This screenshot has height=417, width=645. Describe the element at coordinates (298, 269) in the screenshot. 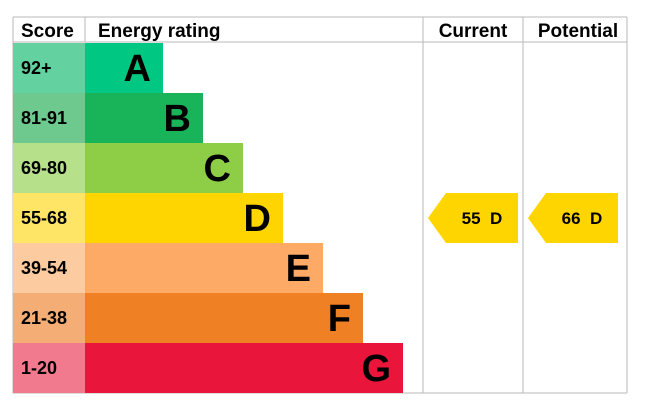

I see `band-letter-e: E` at that location.